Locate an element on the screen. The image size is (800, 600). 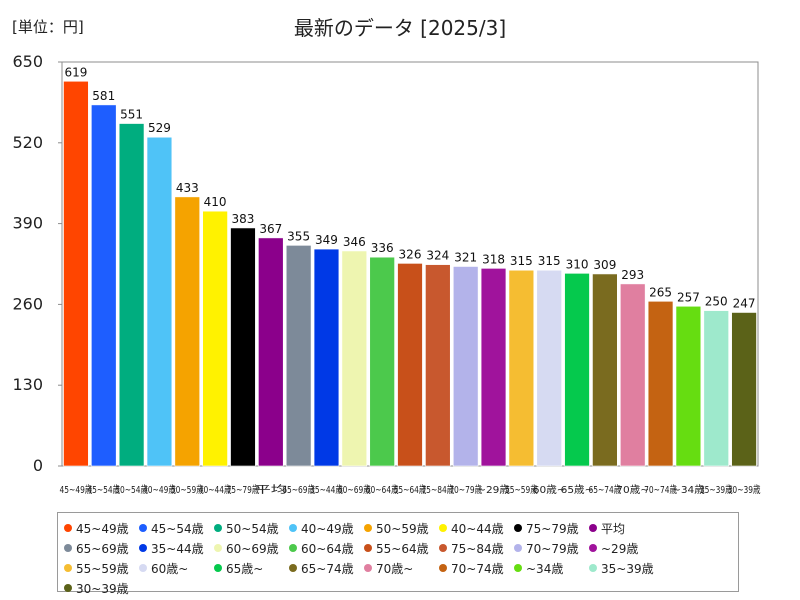
legend-label: 40~49歳 is located at coordinates (327, 528).